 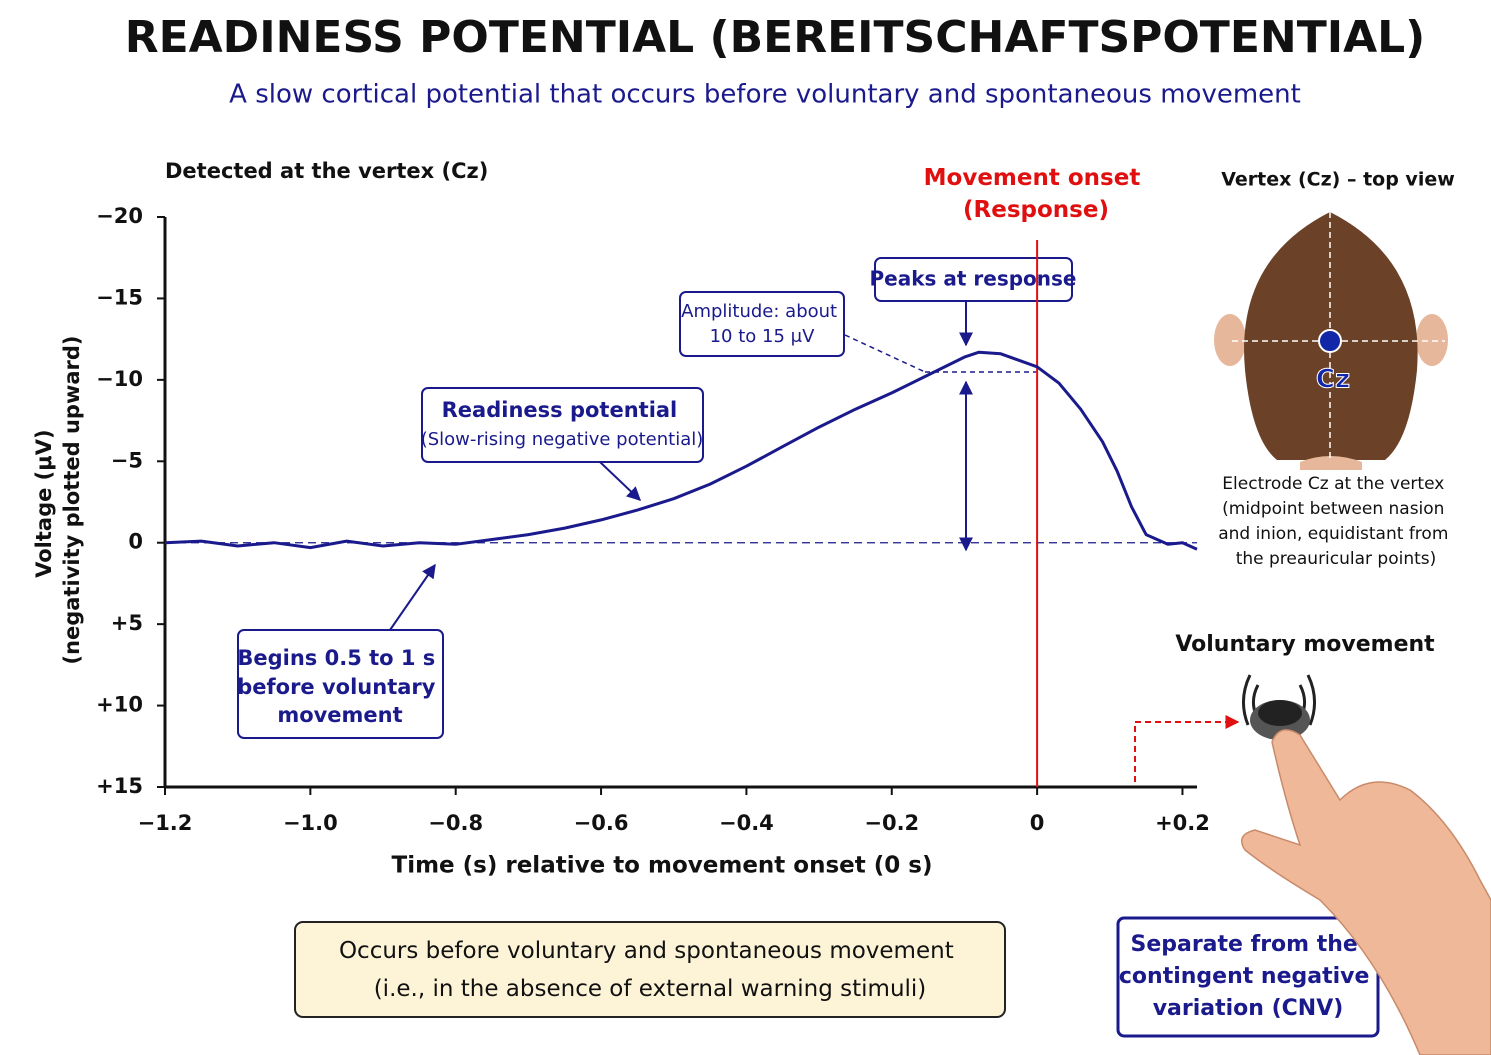 I want to click on annotation-line: Amplitude: about, so click(x=759, y=311).